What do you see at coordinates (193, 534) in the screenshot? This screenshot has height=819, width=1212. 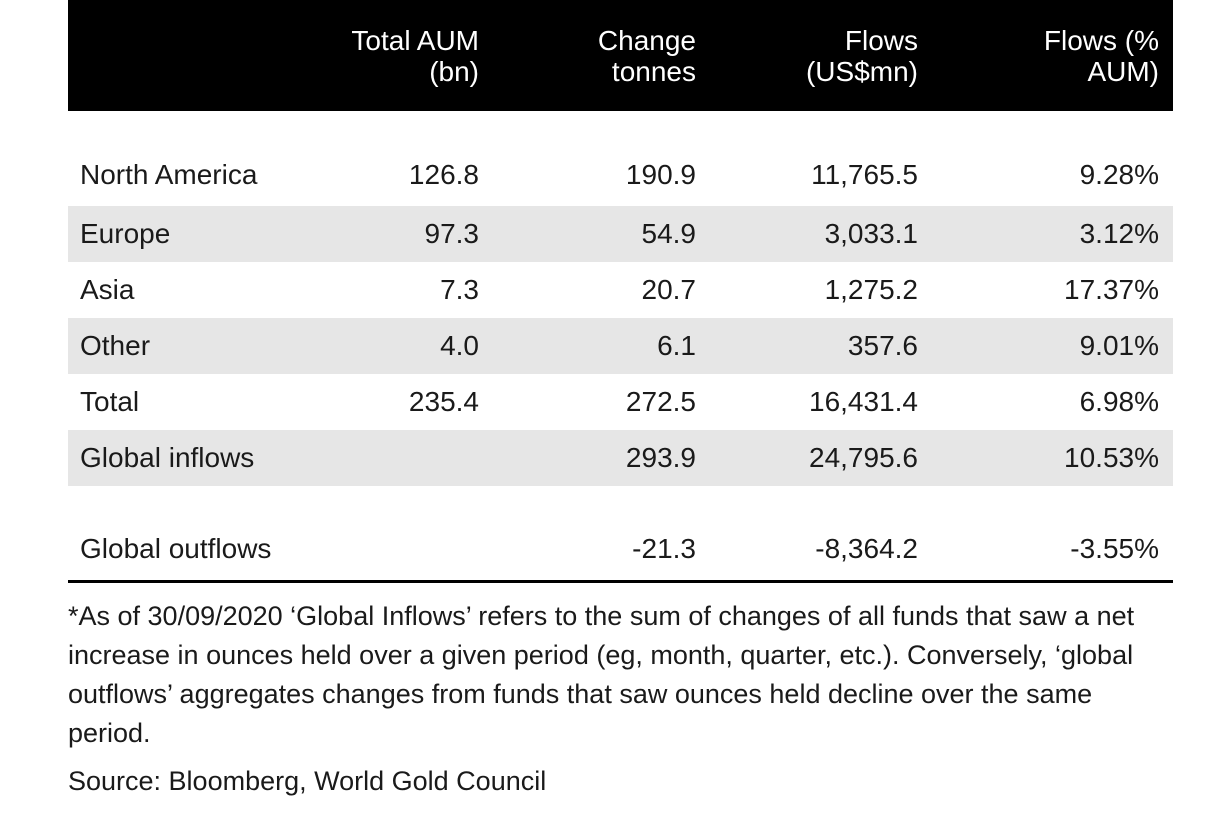 I see `row-label: Global outflows` at bounding box center [193, 534].